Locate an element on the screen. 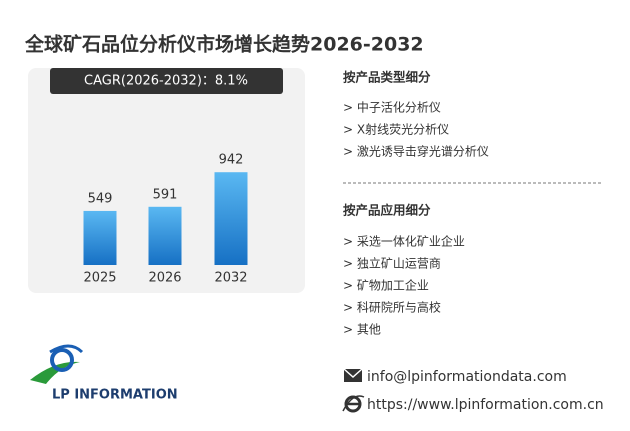  list-item: > 其他 is located at coordinates (362, 330).